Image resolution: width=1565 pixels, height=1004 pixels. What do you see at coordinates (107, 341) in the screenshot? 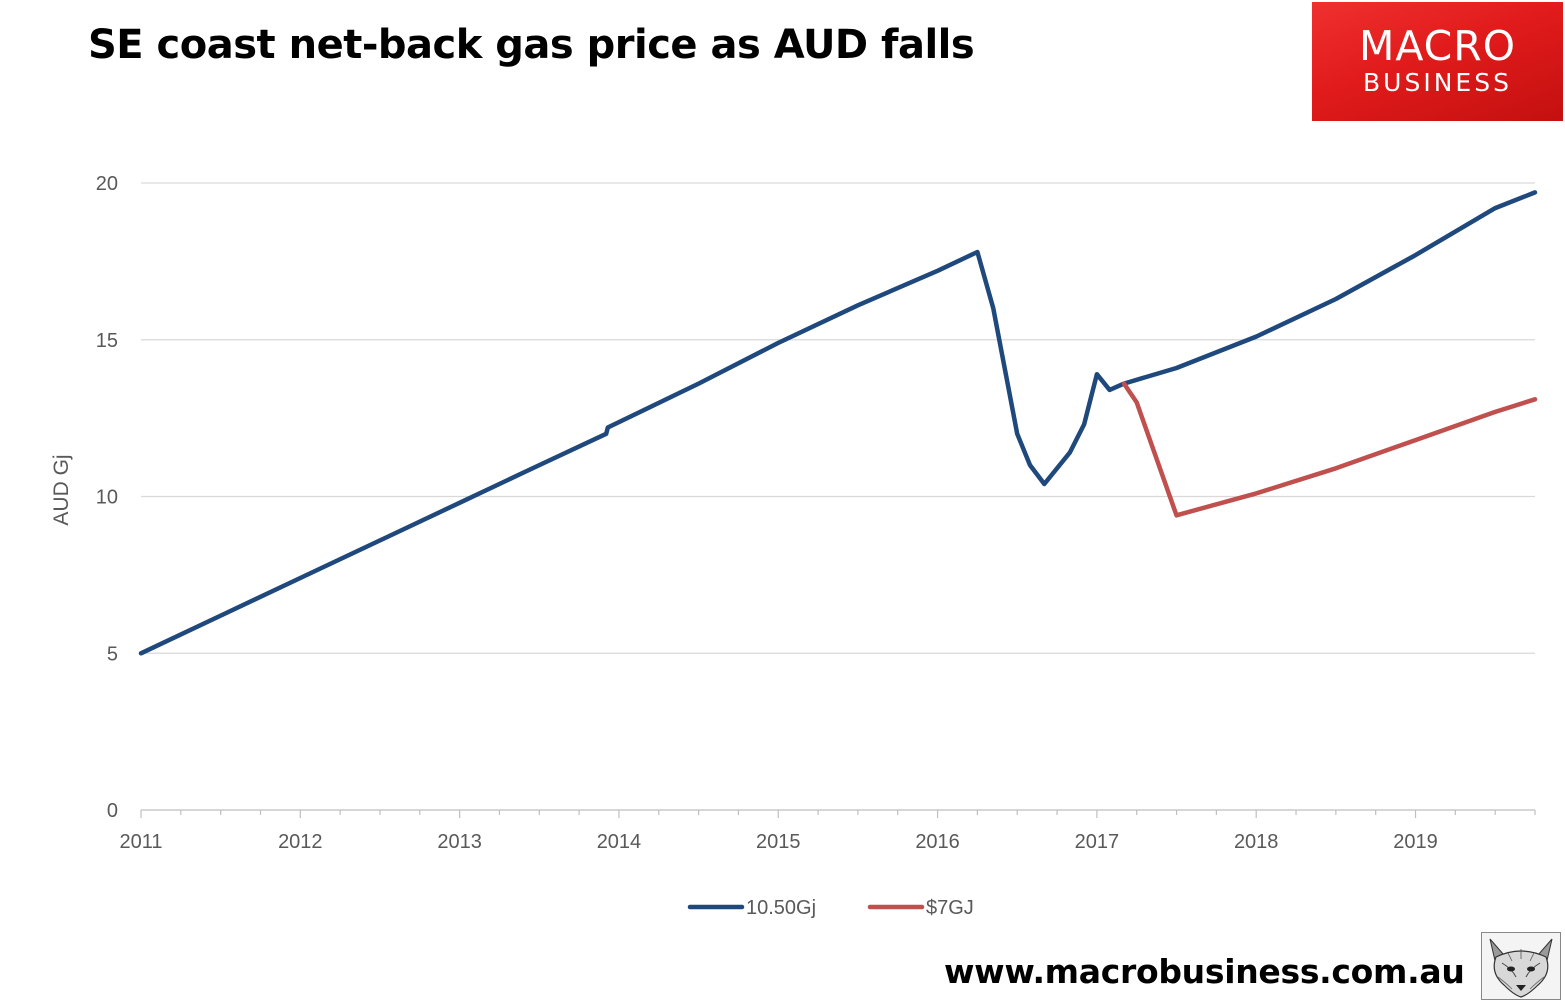
I see `y-tick-label: 15` at bounding box center [107, 341].